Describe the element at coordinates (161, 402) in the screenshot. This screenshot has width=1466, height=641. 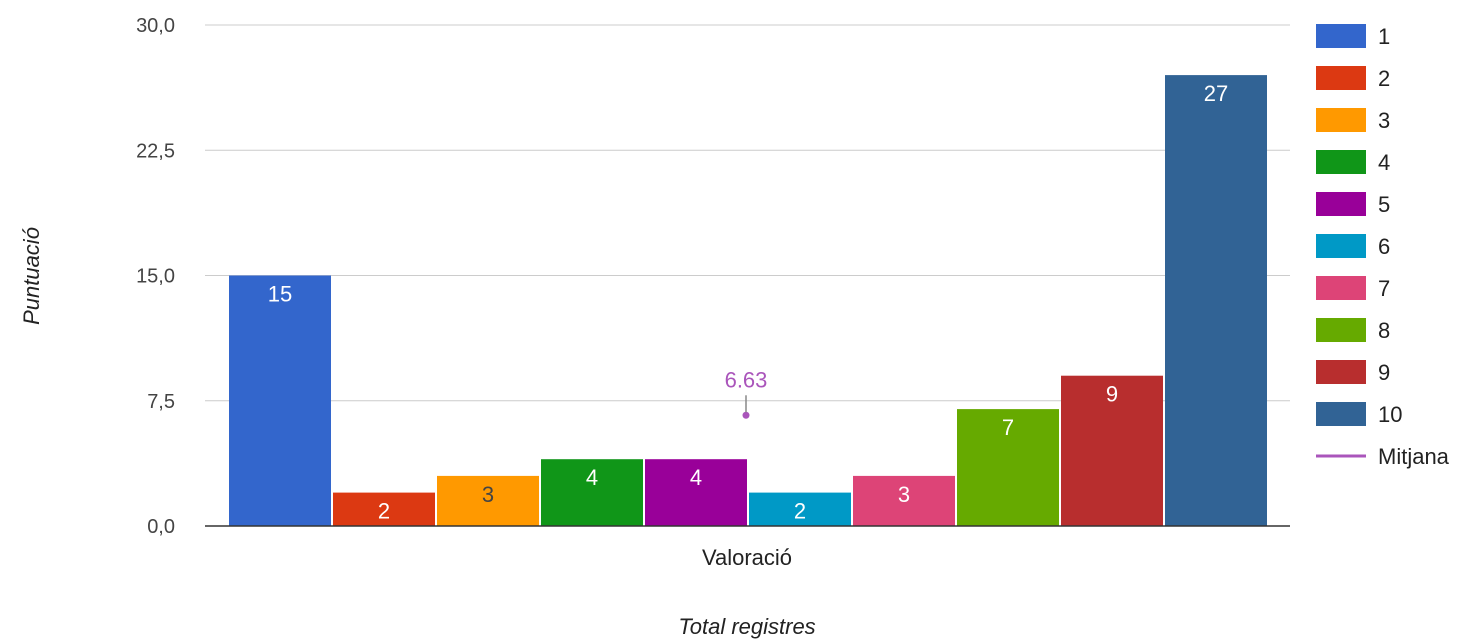
I see `y-tick-label: 7,5` at that location.